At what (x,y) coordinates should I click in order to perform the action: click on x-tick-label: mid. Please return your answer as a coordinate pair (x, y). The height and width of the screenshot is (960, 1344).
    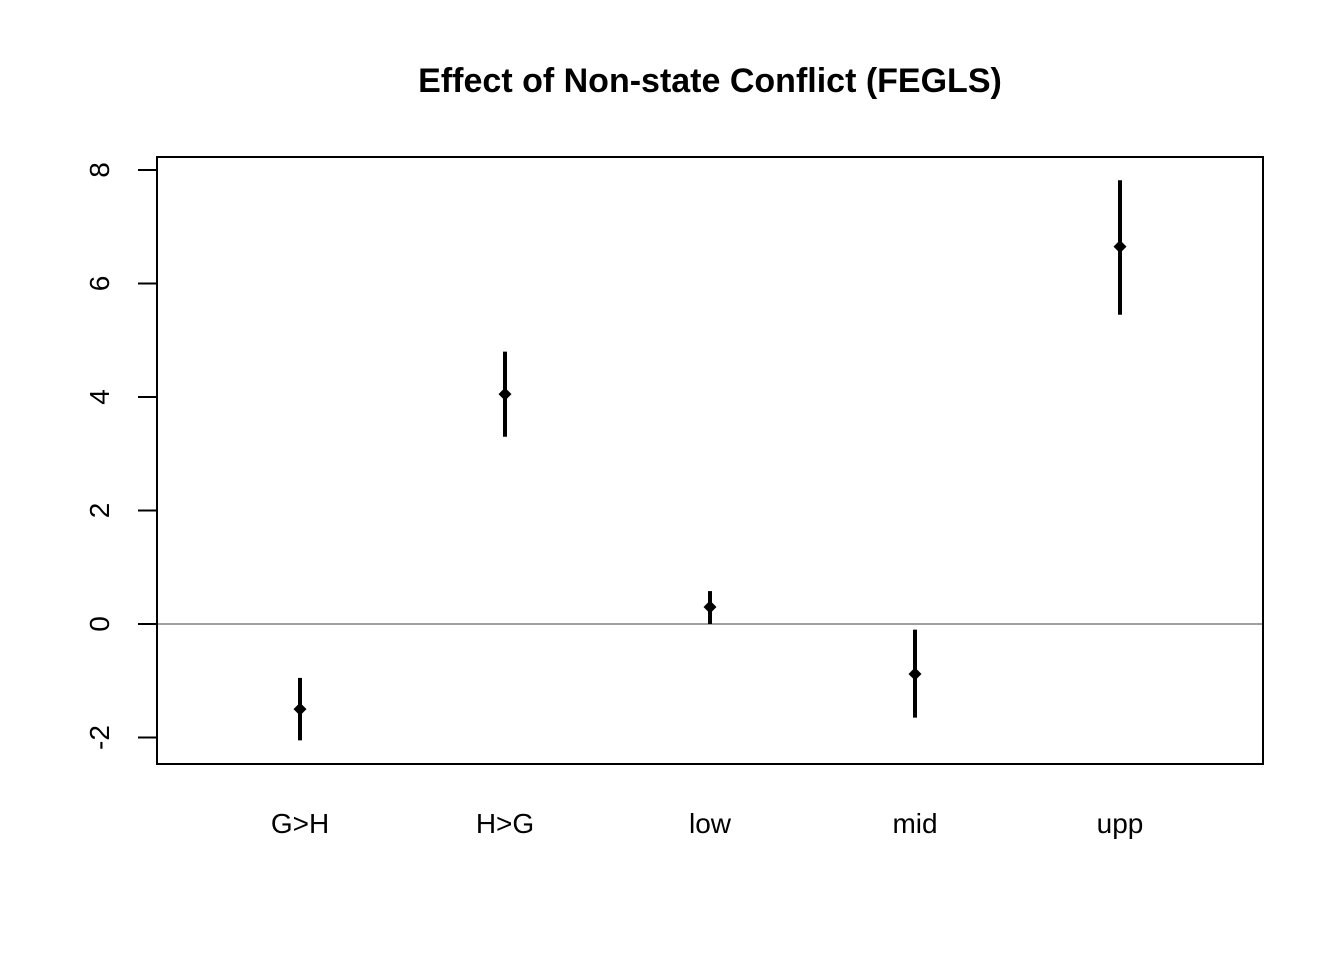
    Looking at the image, I should click on (914, 823).